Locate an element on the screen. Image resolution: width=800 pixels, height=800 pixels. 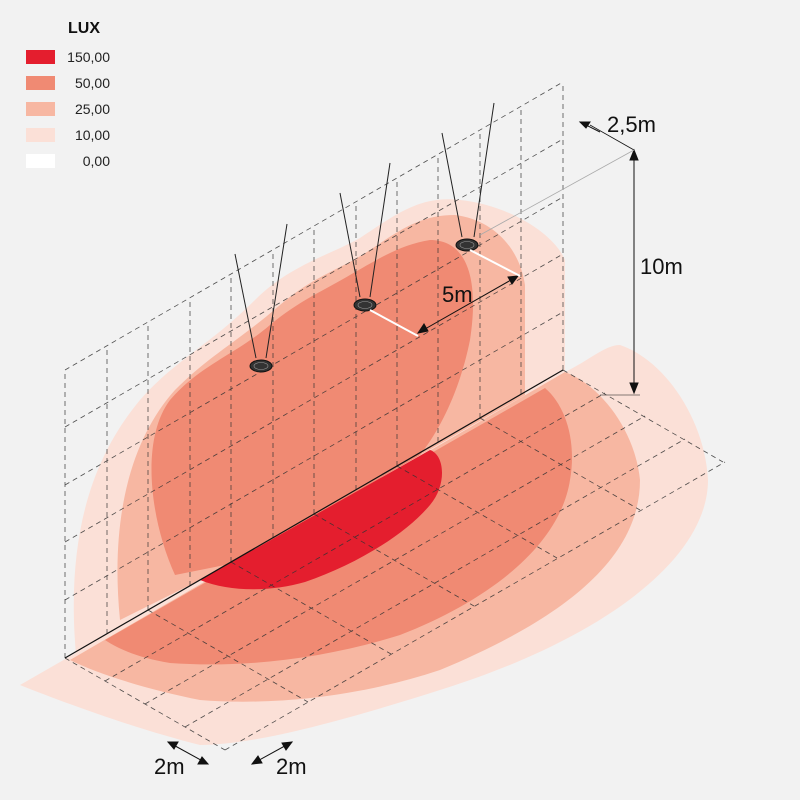
dimension-label-grid-left: 2m is located at coordinates (169, 766).